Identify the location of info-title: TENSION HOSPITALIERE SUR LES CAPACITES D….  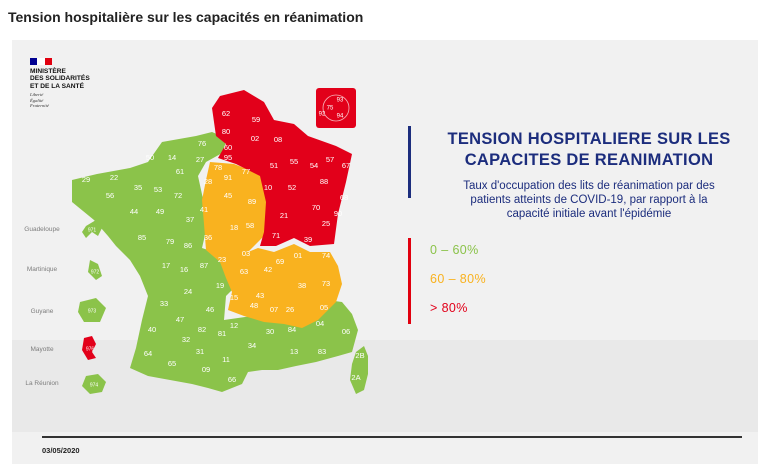
(589, 150).